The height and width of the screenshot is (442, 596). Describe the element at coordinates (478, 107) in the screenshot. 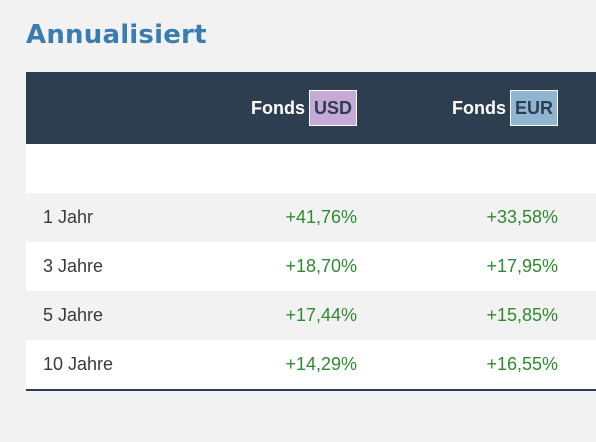

I see `header-fonds-eur-label: Fonds` at that location.